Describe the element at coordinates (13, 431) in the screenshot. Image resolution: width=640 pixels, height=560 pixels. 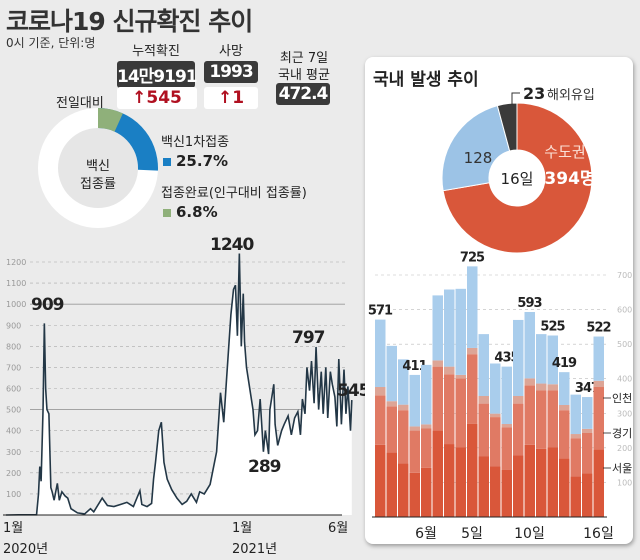
I see `y-tick-label: 400` at that location.